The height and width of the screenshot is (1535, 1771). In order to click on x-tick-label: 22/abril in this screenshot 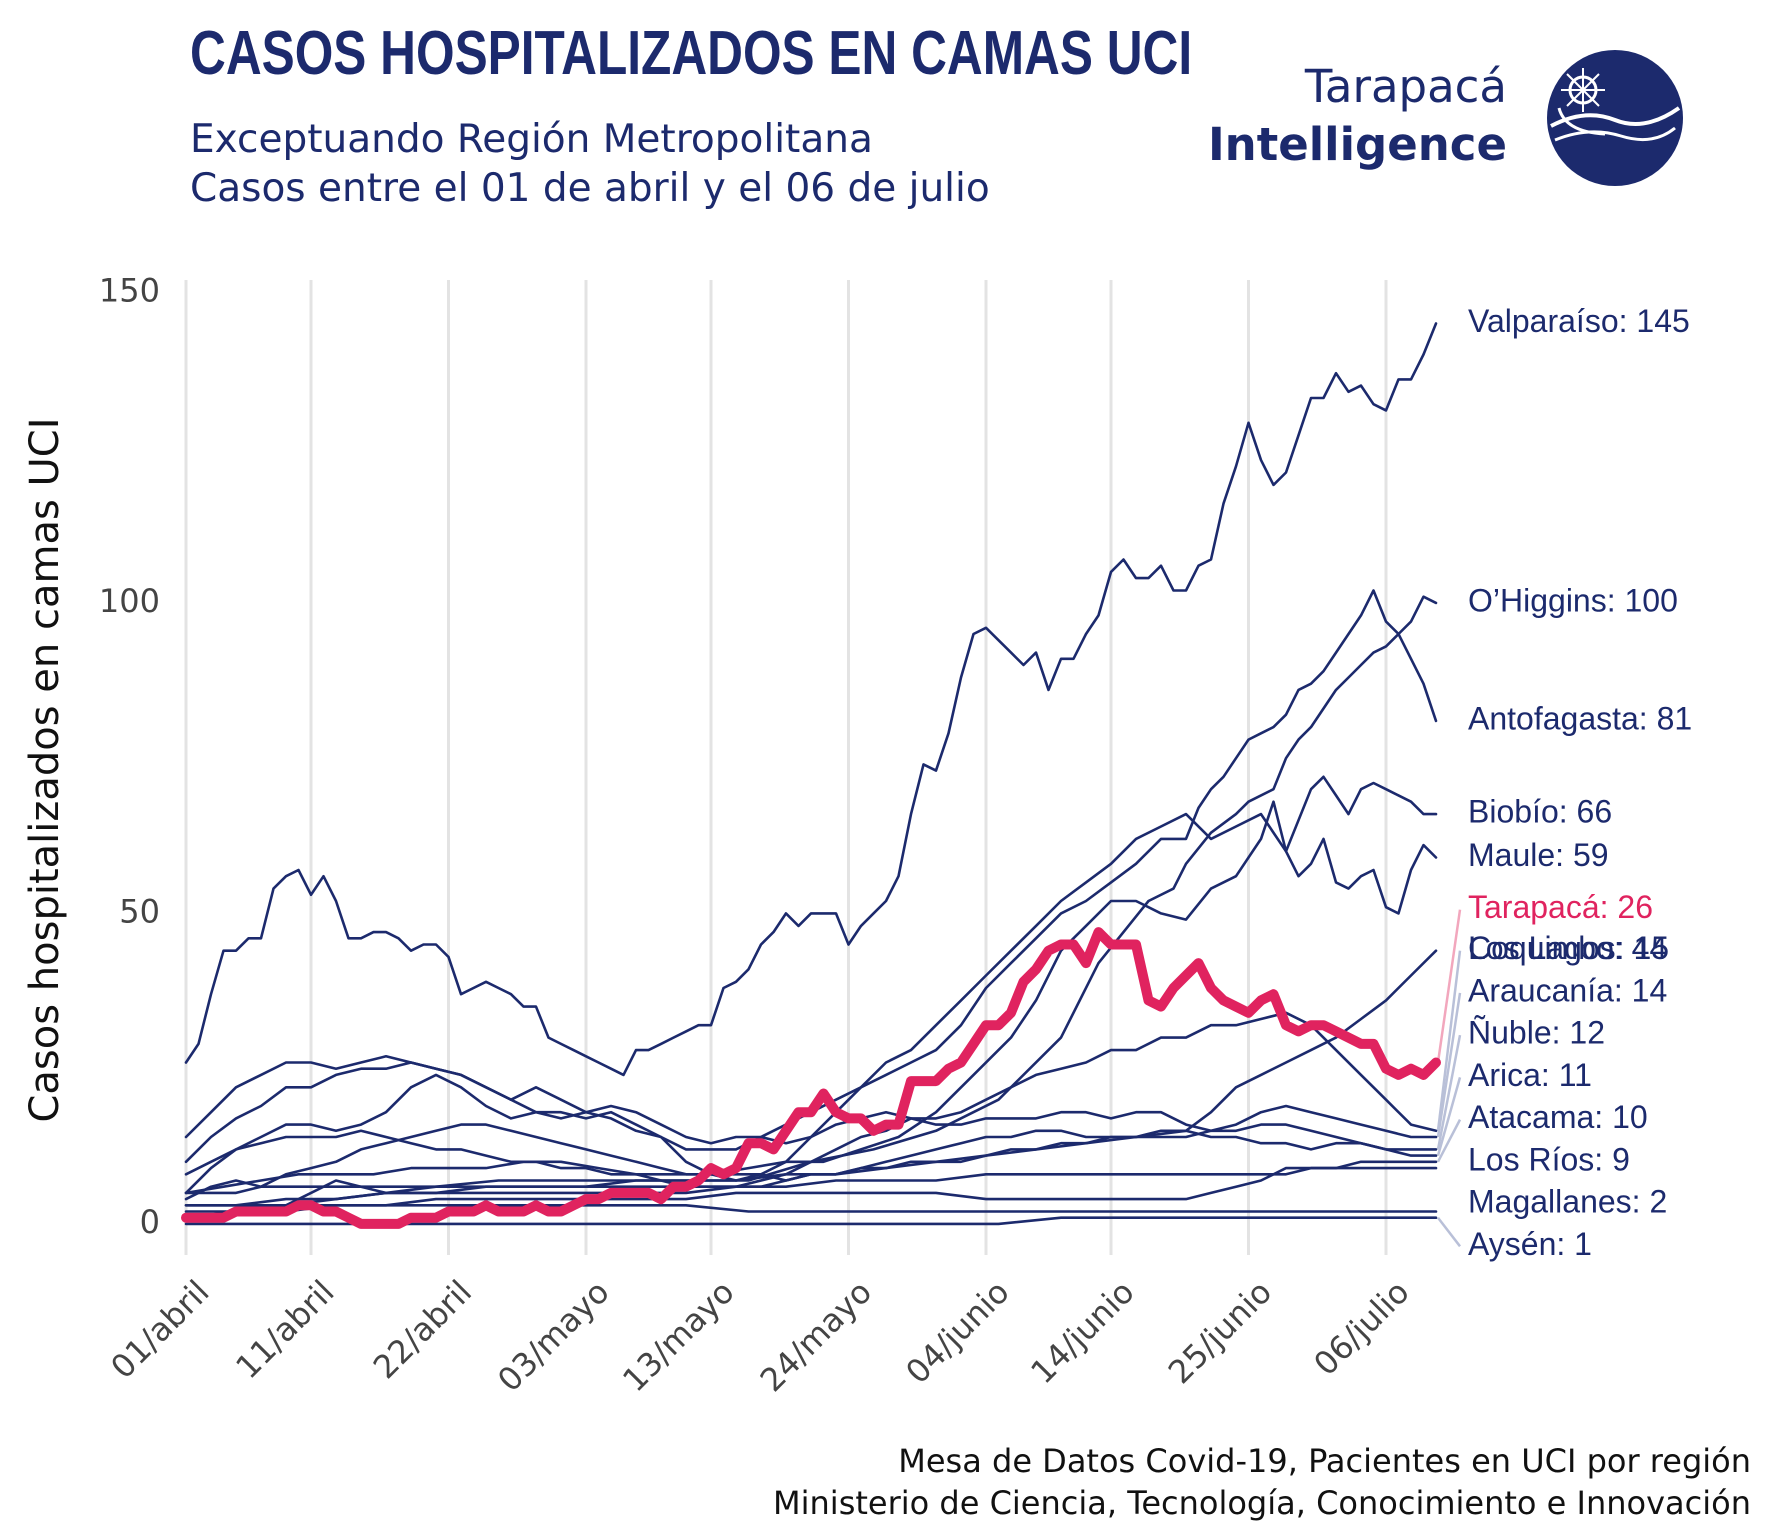, I will do `click(422, 1329)`.